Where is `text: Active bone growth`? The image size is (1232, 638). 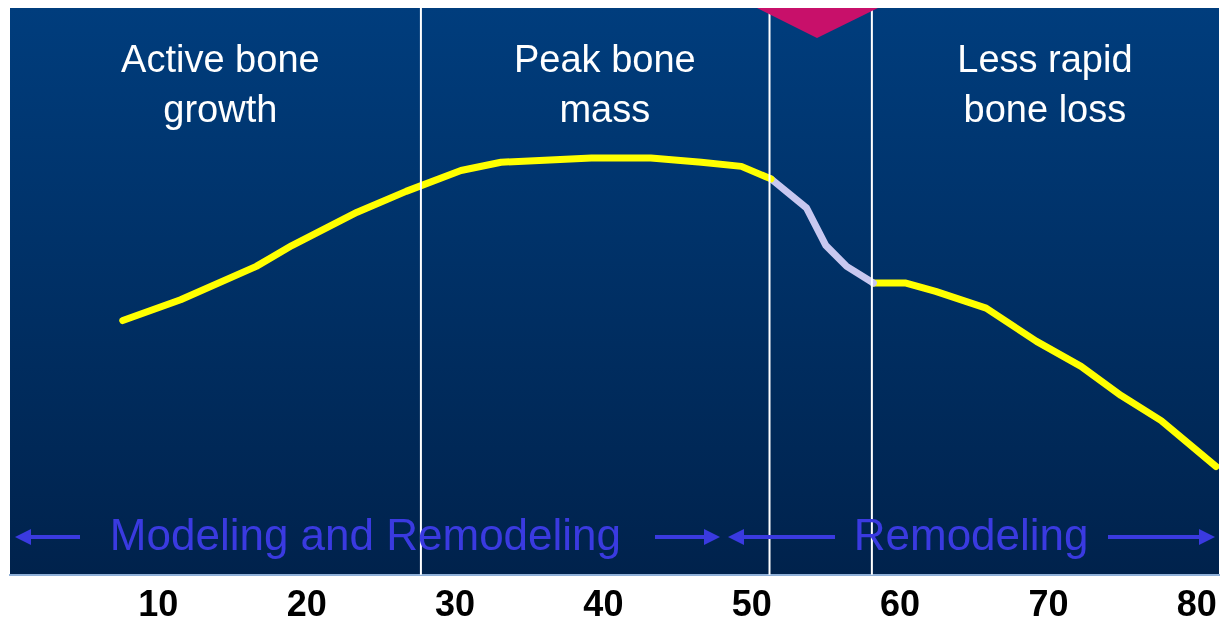 text: Active bone growth is located at coordinates (220, 84).